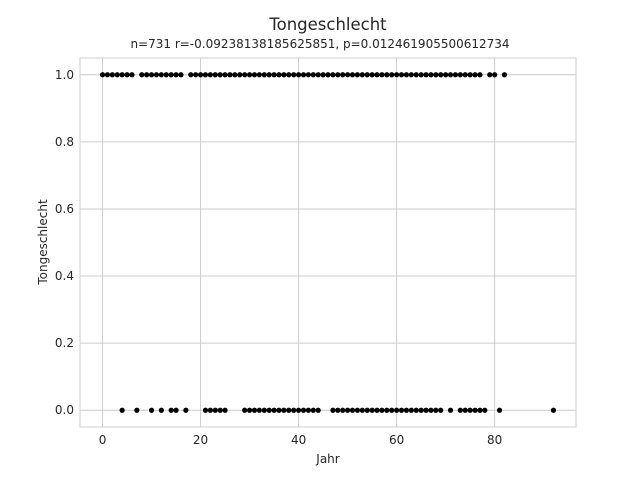 The height and width of the screenshot is (480, 640). Describe the element at coordinates (64, 343) in the screenshot. I see `y-tick-label: 0.2` at that location.